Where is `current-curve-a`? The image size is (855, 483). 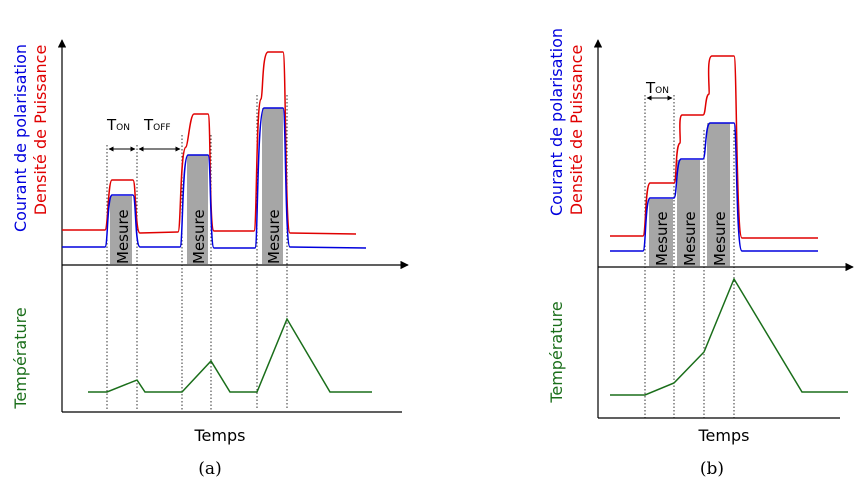 current-curve-a is located at coordinates (214, 178).